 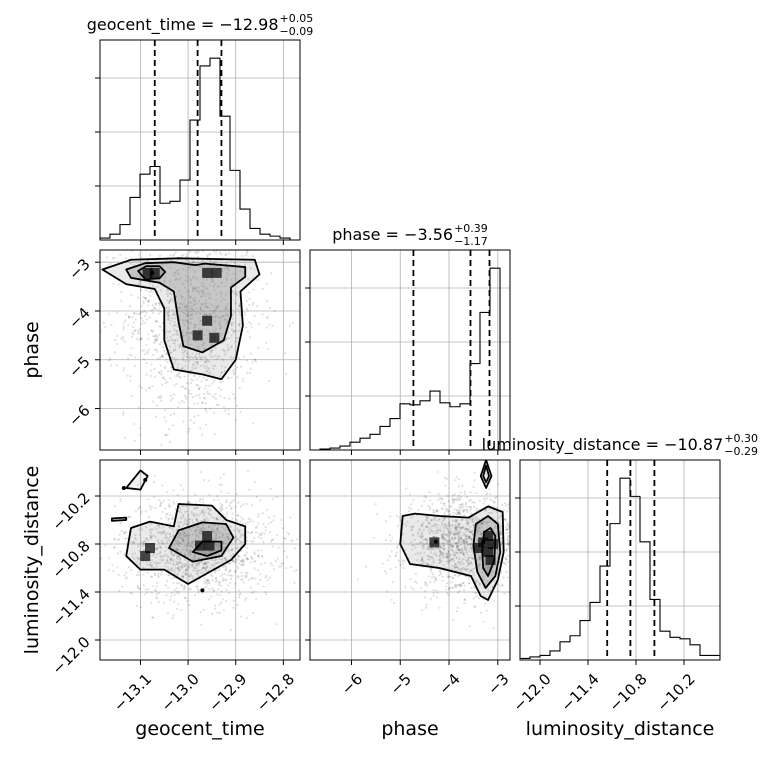 I want to click on density-cell, so click(x=207, y=320).